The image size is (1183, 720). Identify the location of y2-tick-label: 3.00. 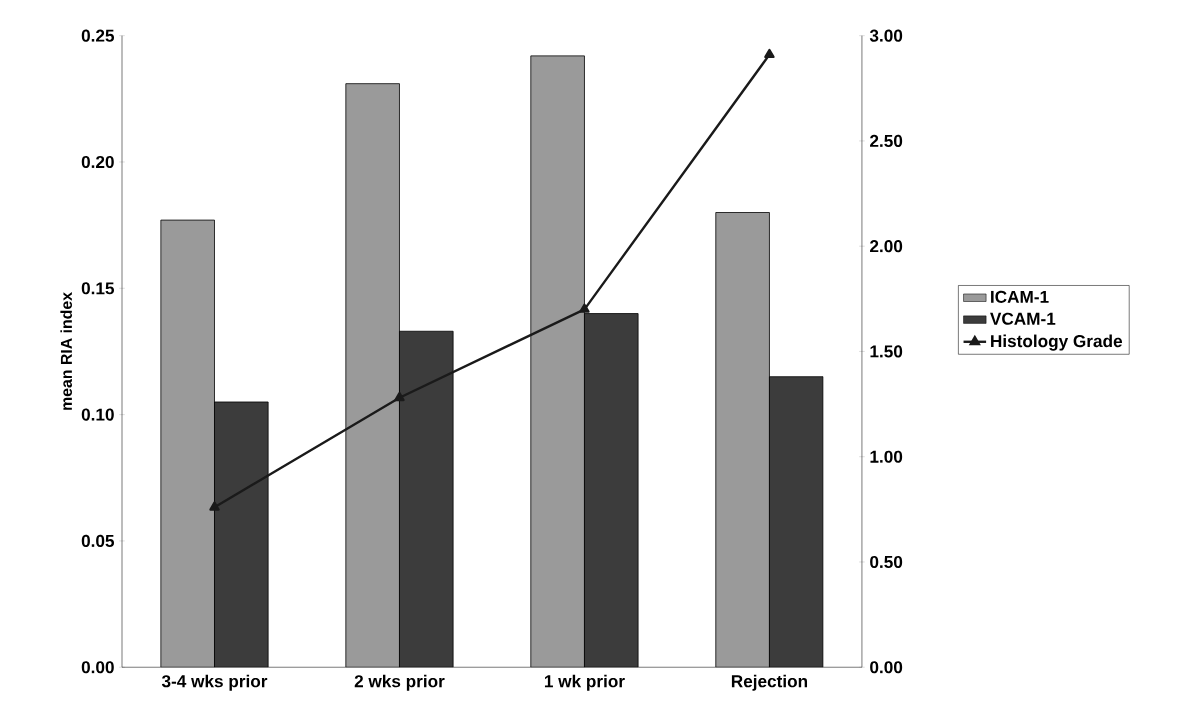
(886, 35).